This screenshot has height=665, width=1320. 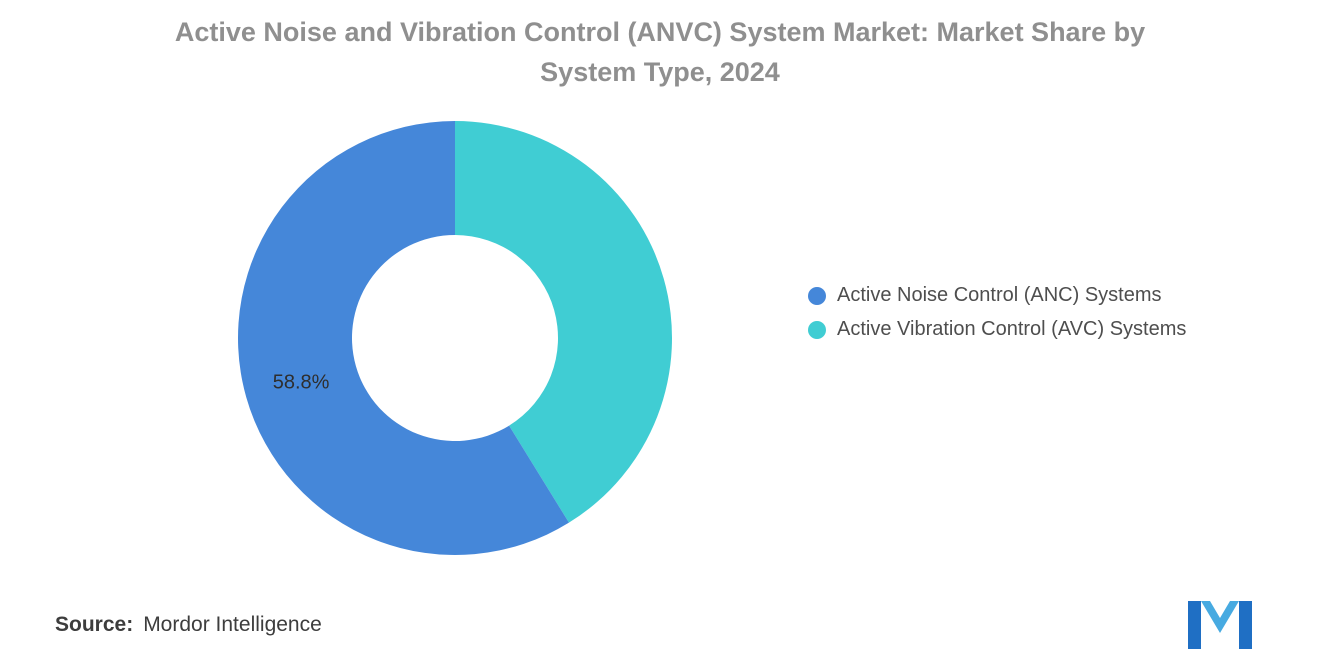 What do you see at coordinates (232, 624) in the screenshot?
I see `source-text: Mordor Intelligence` at bounding box center [232, 624].